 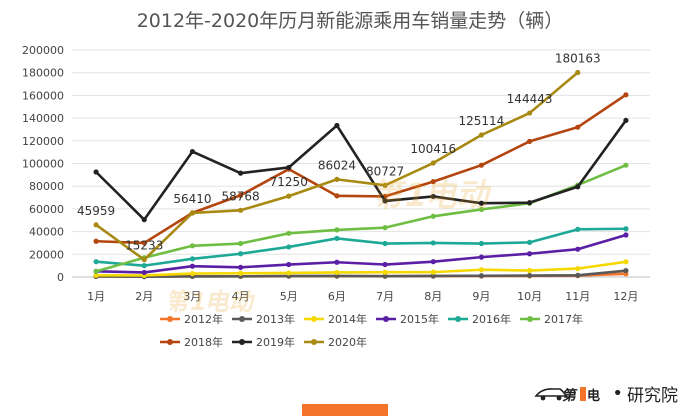 I want to click on data-label: 56410, so click(x=192, y=199).